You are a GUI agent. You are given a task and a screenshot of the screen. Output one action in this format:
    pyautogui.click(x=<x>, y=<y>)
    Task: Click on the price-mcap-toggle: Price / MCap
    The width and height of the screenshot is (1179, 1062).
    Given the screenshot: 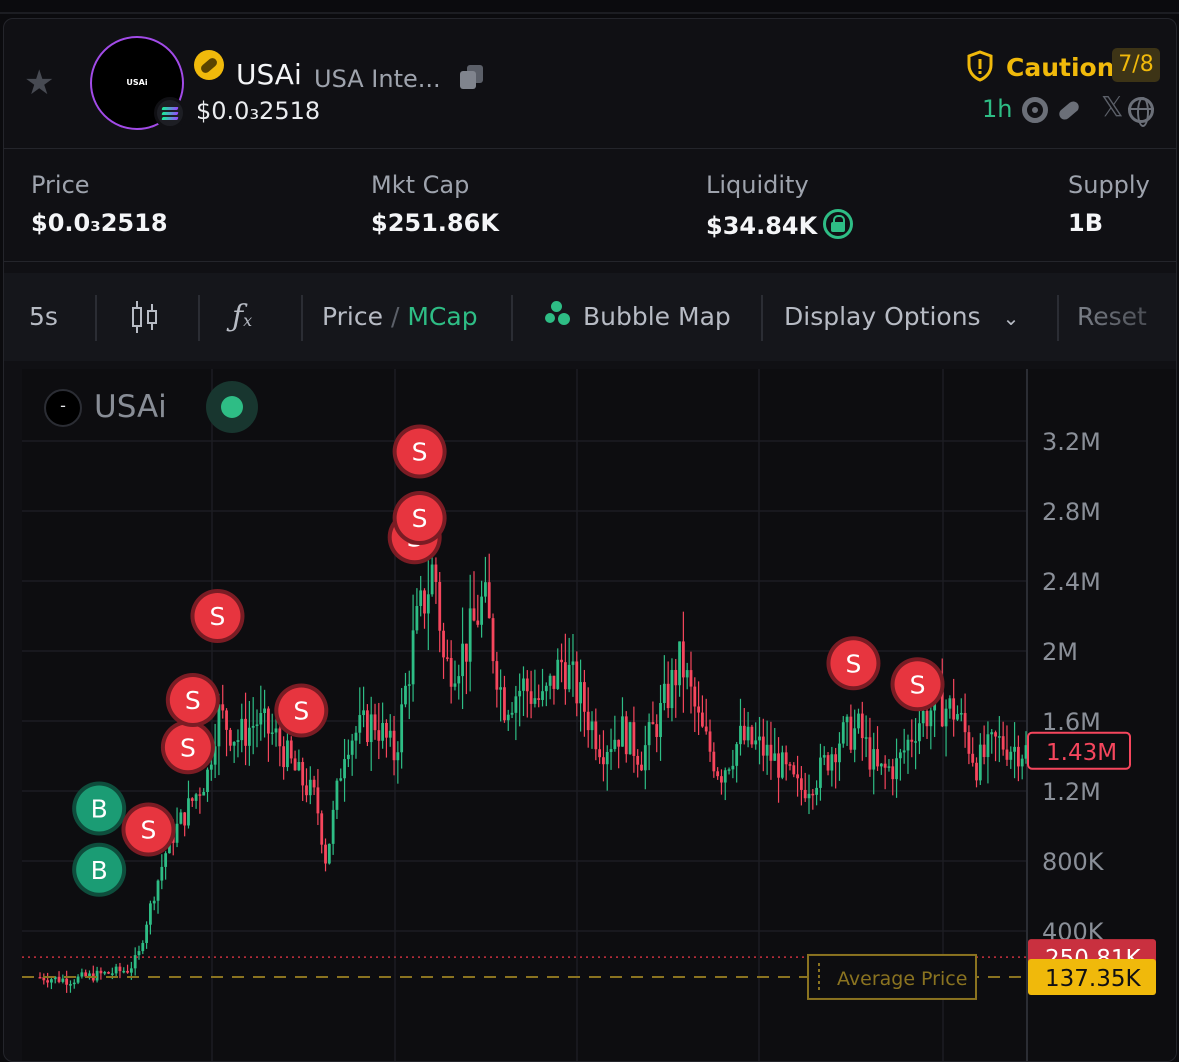 What is the action you would take?
    pyautogui.click(x=400, y=317)
    